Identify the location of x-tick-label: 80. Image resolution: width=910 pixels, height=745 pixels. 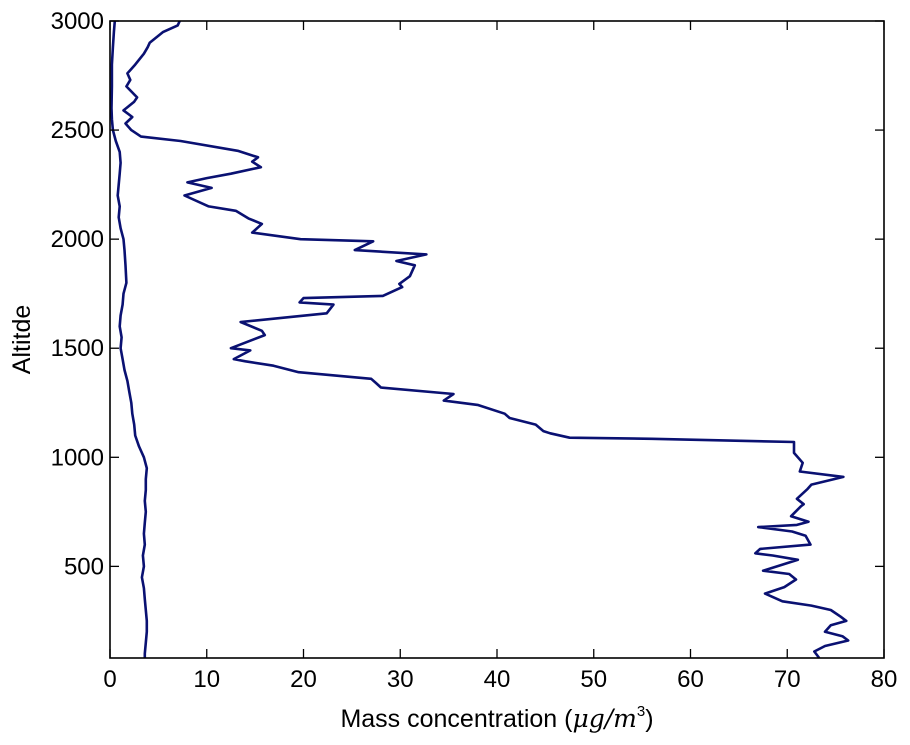
(884, 679).